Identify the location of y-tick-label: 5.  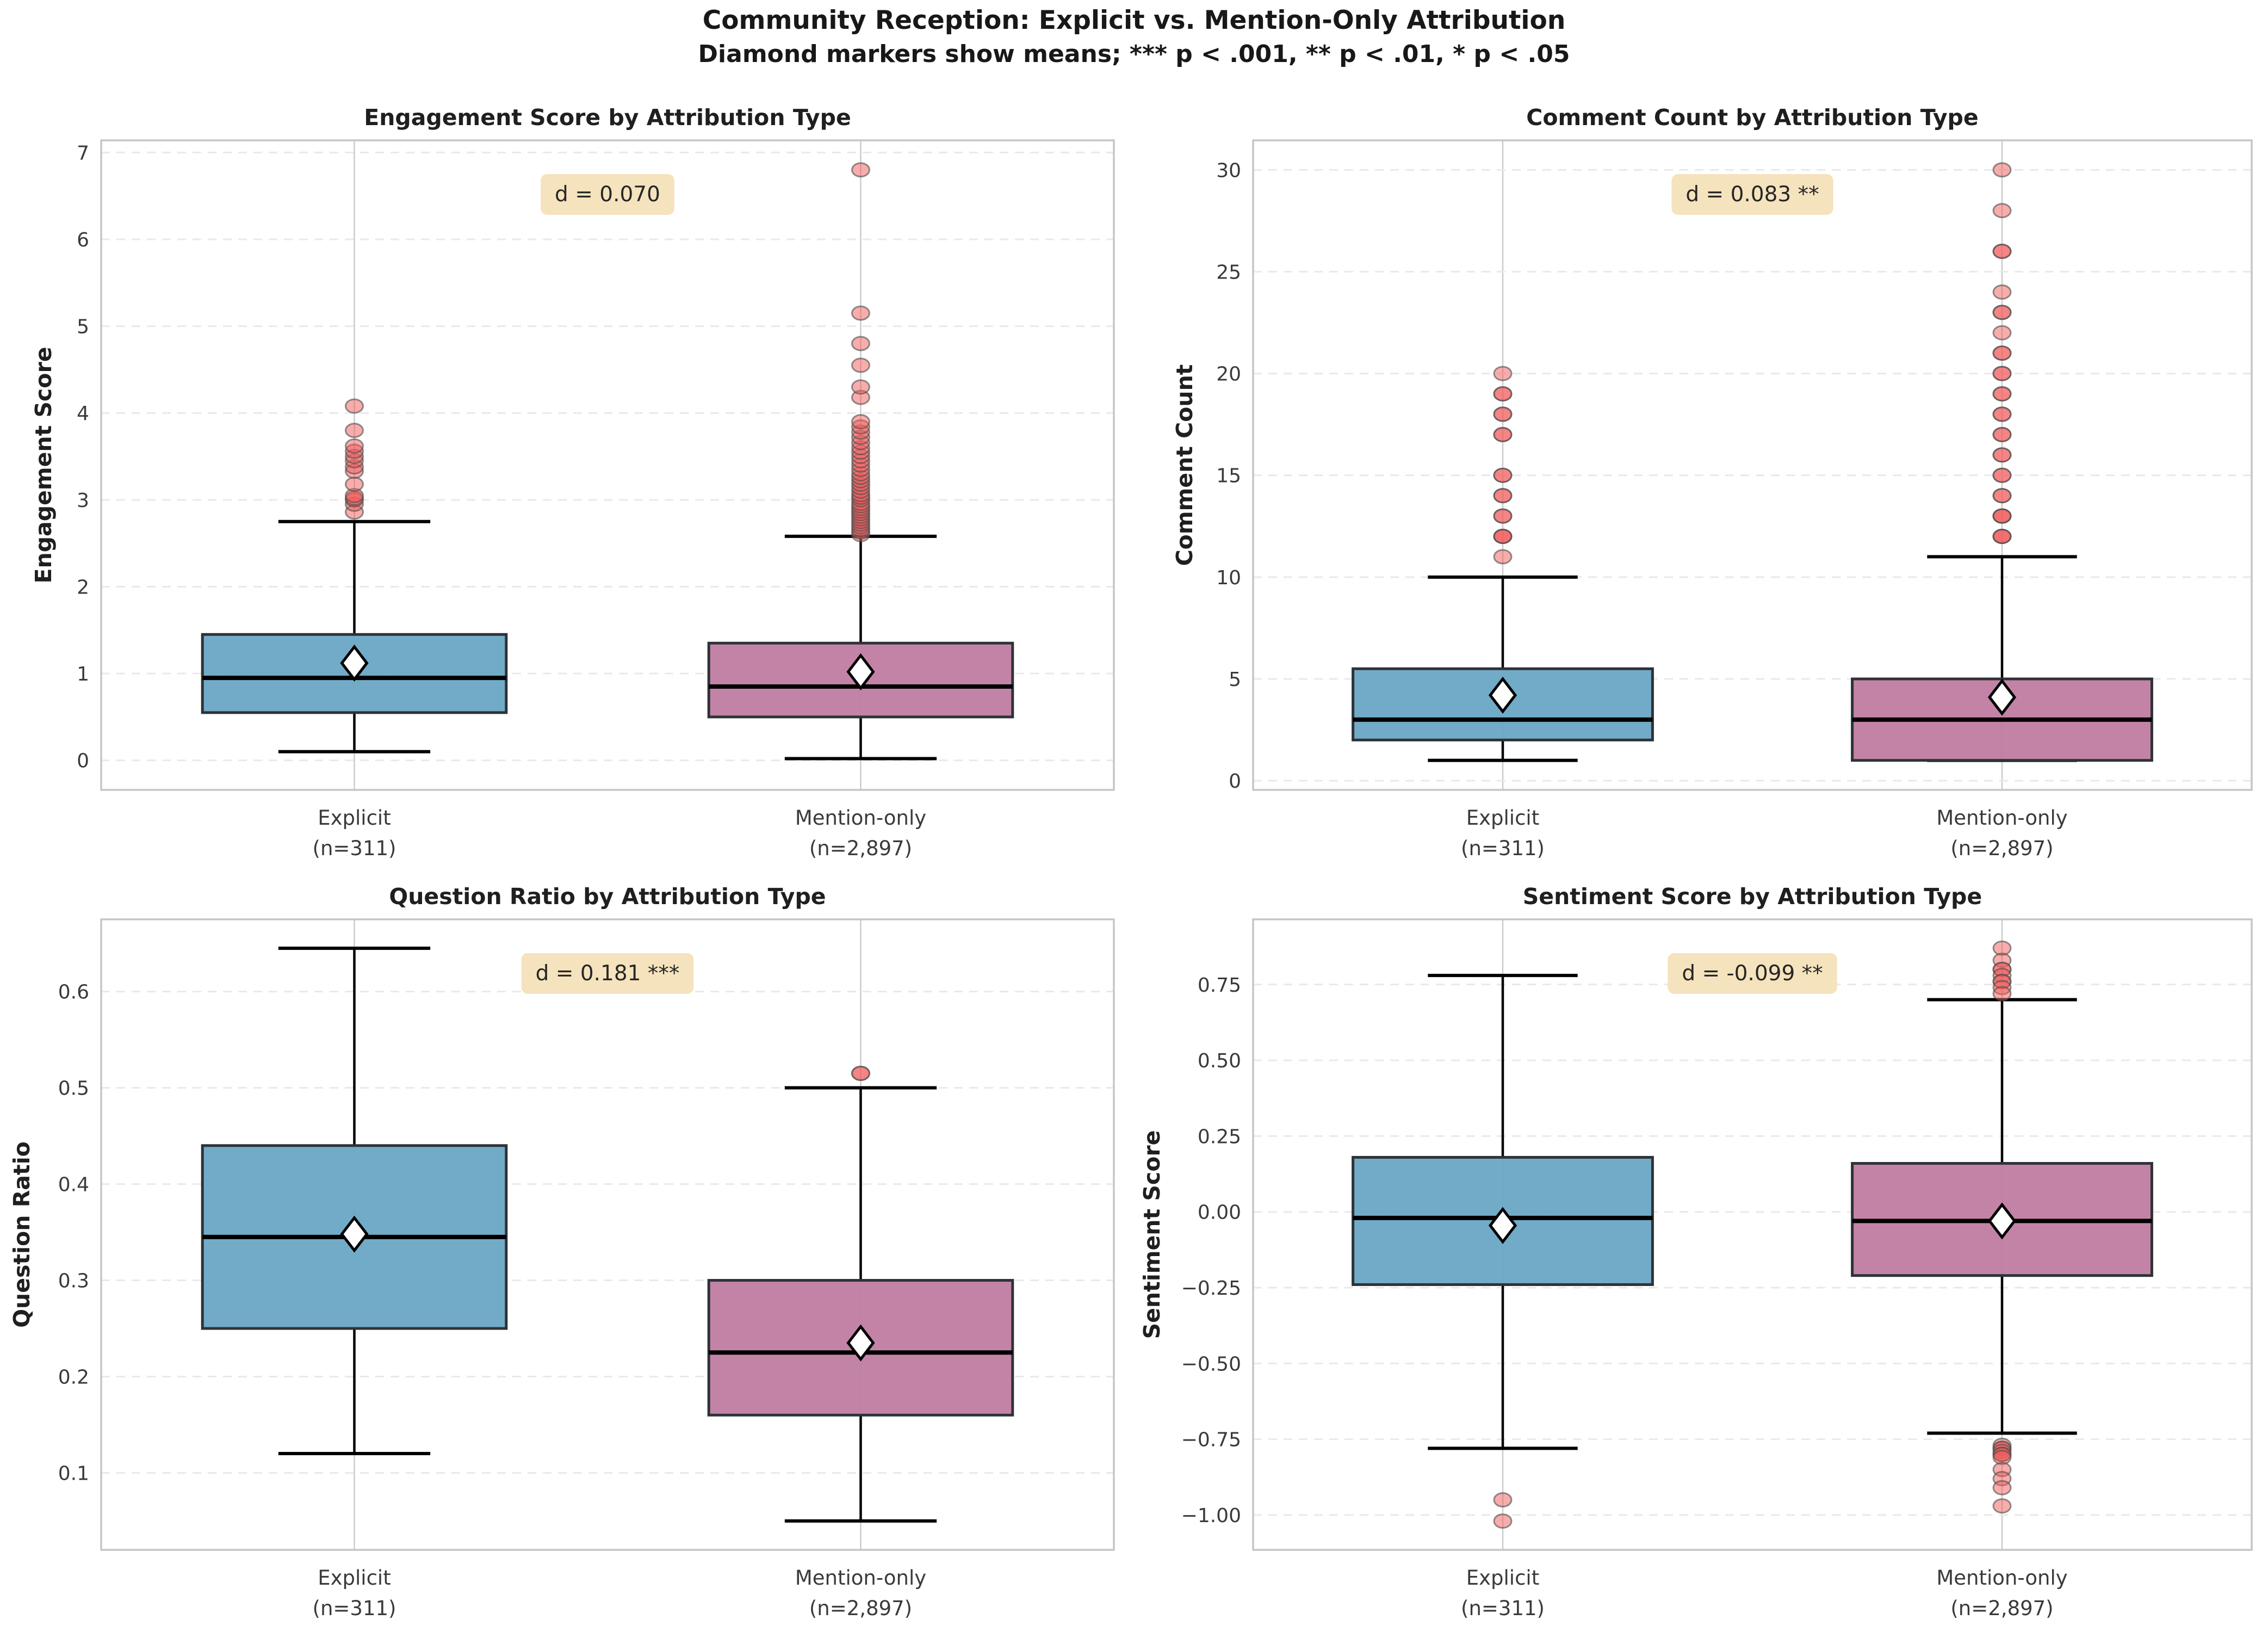
(83, 327).